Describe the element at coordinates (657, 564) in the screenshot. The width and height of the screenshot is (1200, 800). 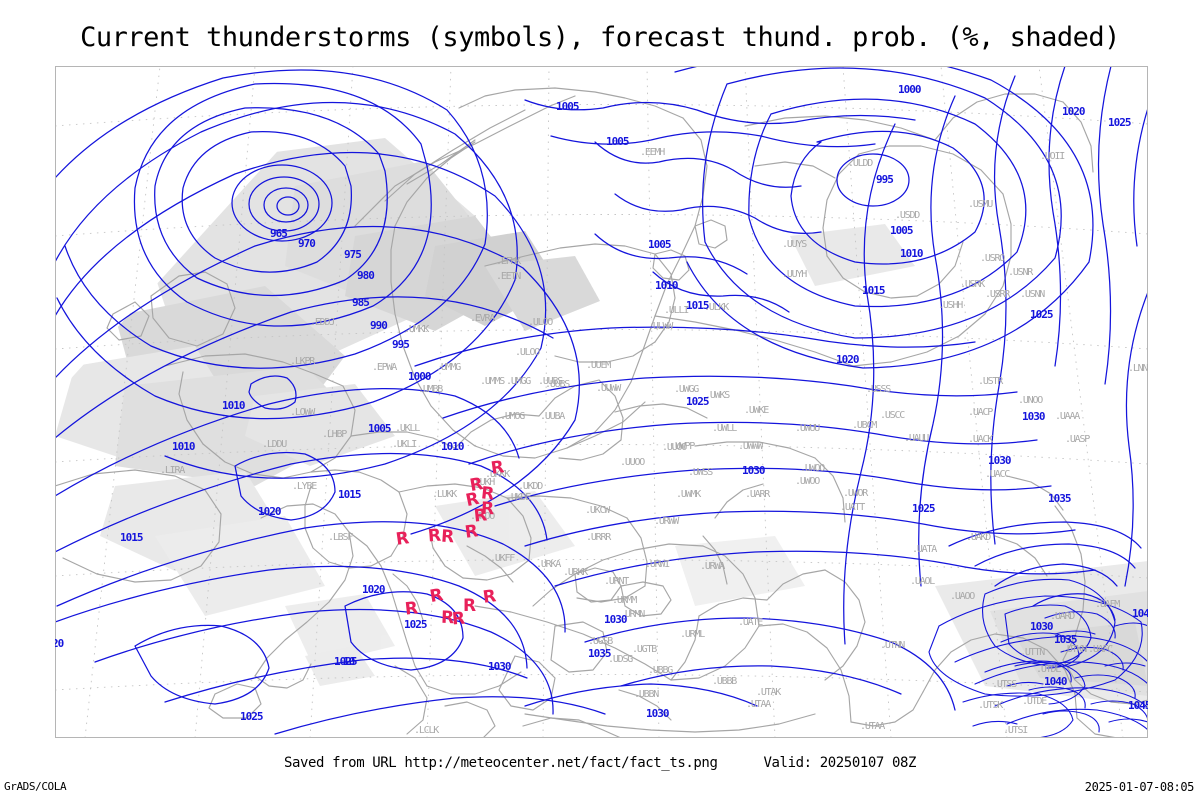
I see `station-label: .URWI` at that location.